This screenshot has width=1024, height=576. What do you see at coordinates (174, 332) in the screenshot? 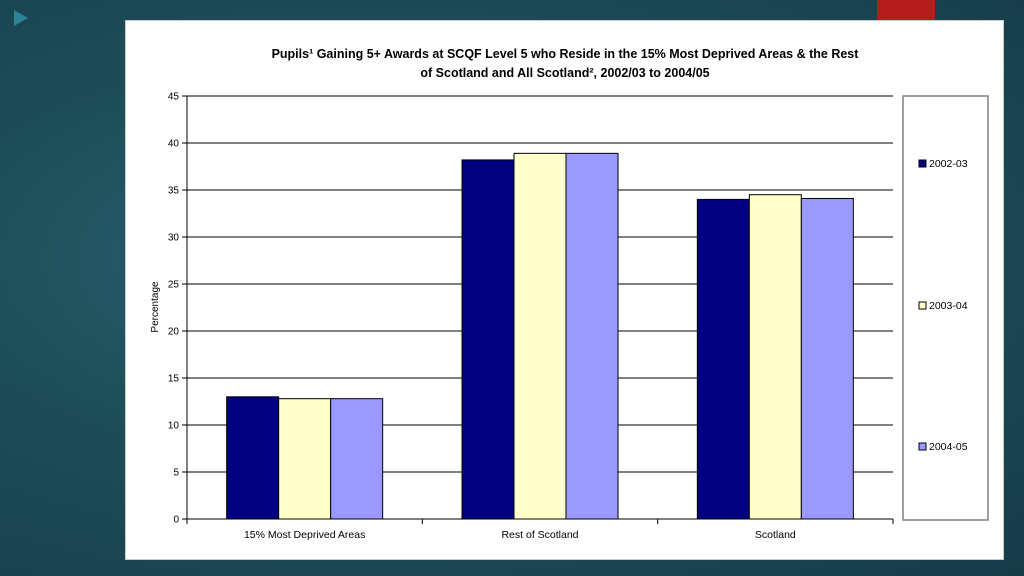
I see `y-tick-label: 20` at bounding box center [174, 332].